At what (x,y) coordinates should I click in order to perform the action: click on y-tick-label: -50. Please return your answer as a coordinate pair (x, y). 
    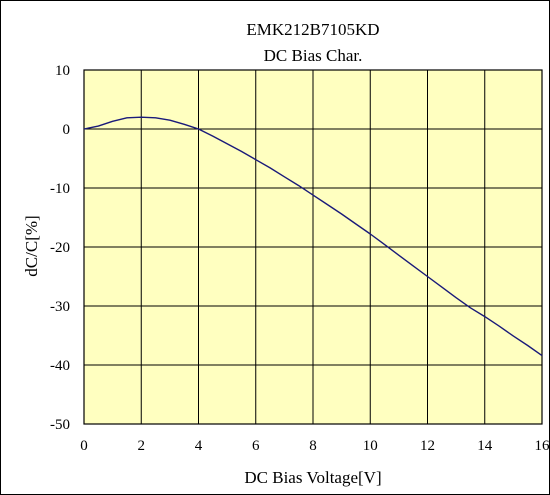
    Looking at the image, I should click on (60, 425).